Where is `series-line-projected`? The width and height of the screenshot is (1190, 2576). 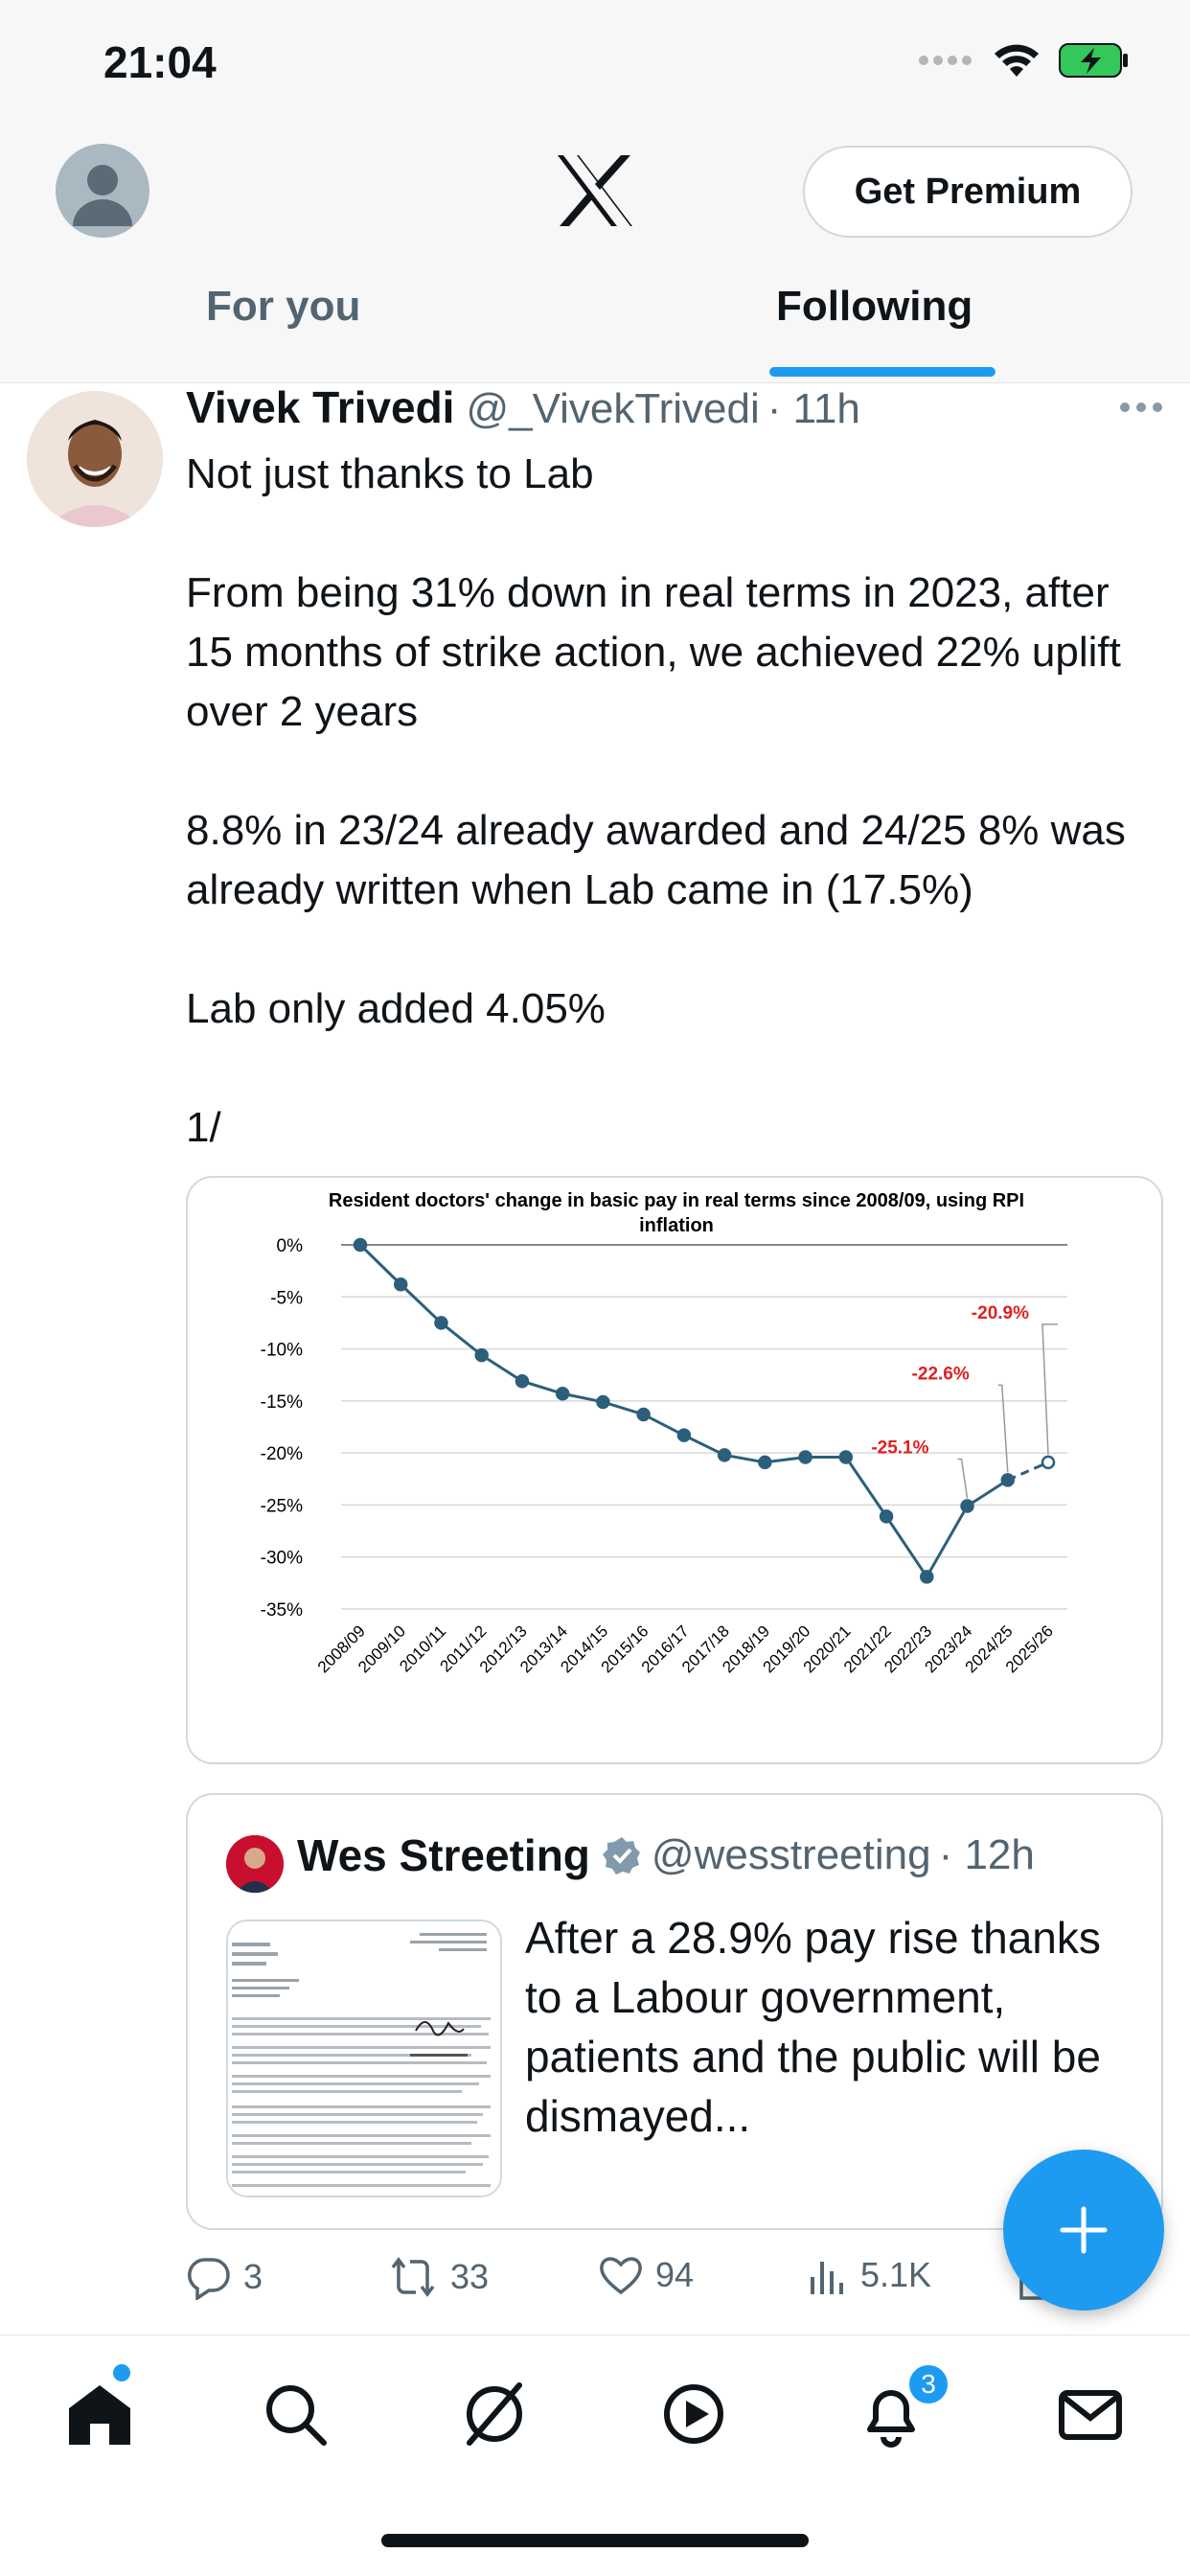
series-line-projected is located at coordinates (1028, 1471).